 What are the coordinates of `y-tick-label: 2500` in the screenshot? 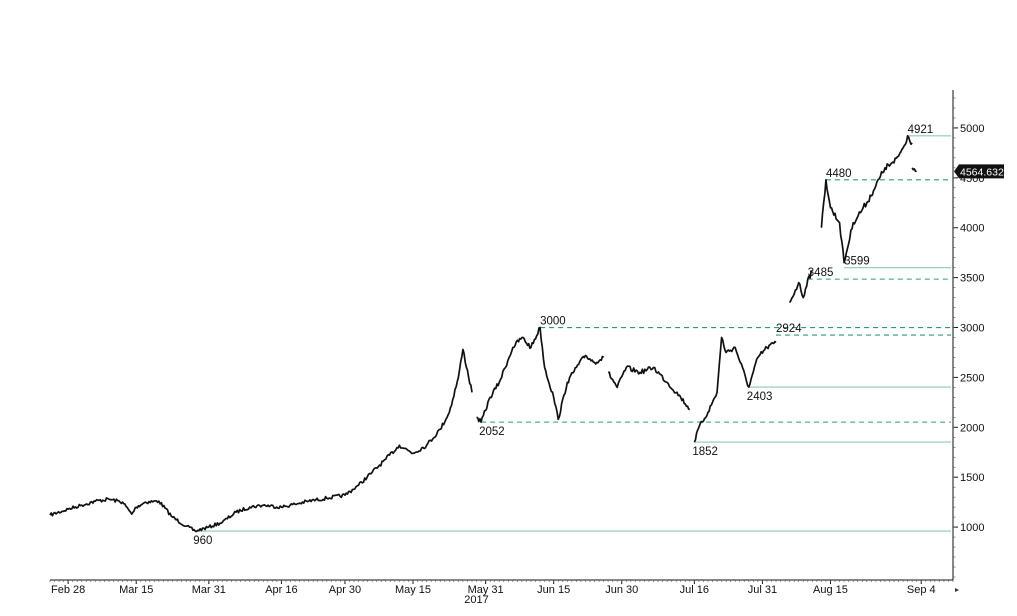 It's located at (972, 378).